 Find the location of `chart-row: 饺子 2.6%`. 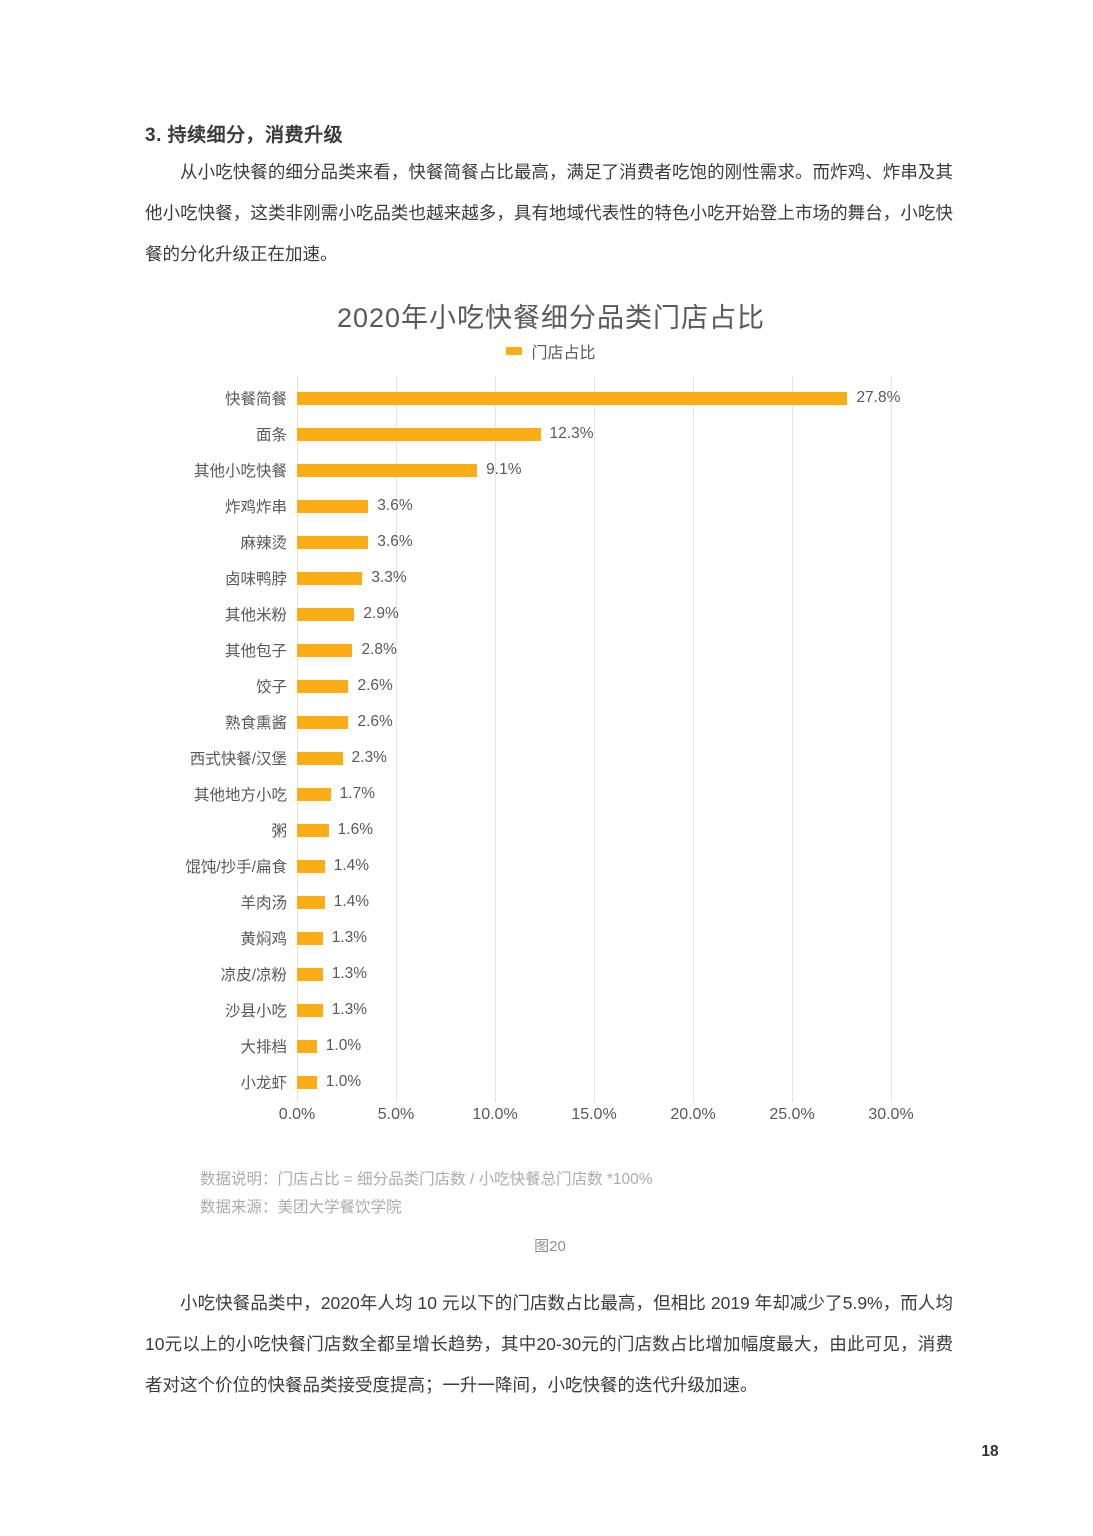

chart-row: 饺子 2.6% is located at coordinates (551, 686).